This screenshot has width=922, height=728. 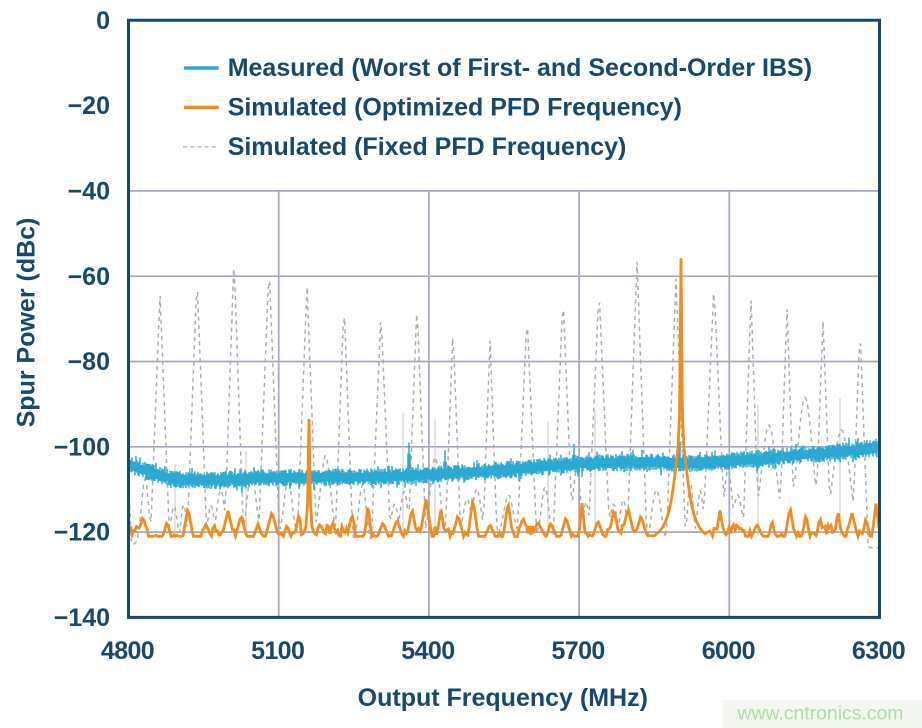 I want to click on svg-text: Output Frequency (MHz), so click(x=503, y=698).